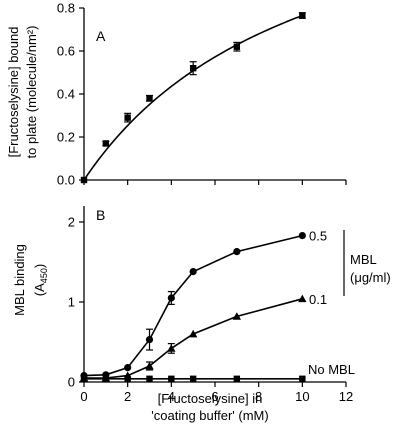 This screenshot has width=400, height=430. Describe the element at coordinates (127, 396) in the screenshot. I see `panel-b-x-tick-label: 2` at that location.